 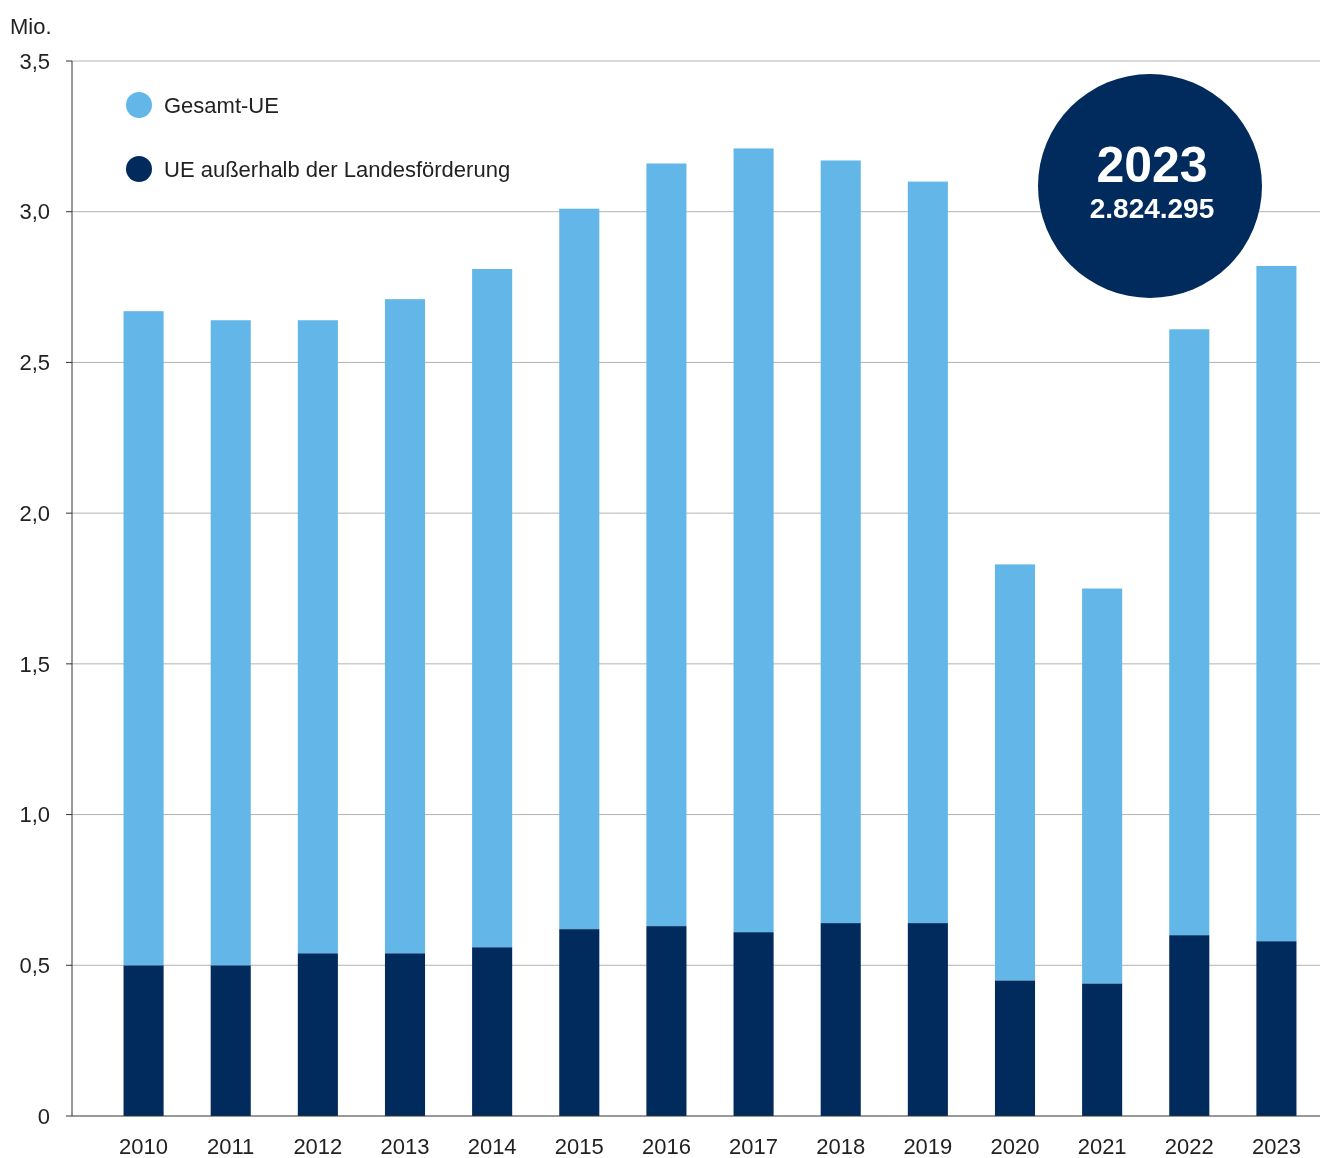 I want to click on y-tick-label: 1,5, so click(x=34, y=664).